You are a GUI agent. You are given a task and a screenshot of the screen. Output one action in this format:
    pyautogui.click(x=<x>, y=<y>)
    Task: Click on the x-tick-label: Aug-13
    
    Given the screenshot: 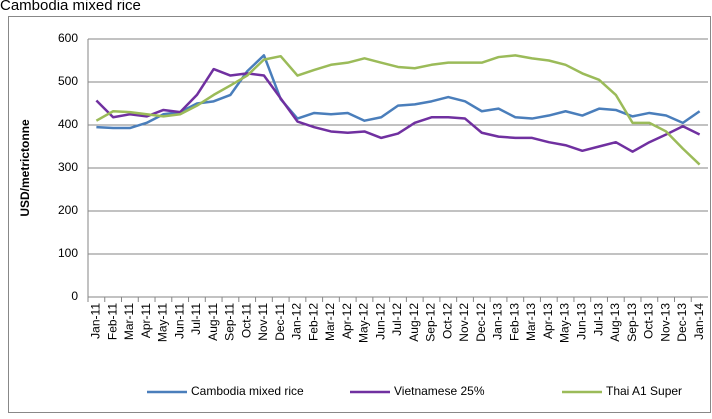 What is the action you would take?
    pyautogui.click(x=615, y=322)
    